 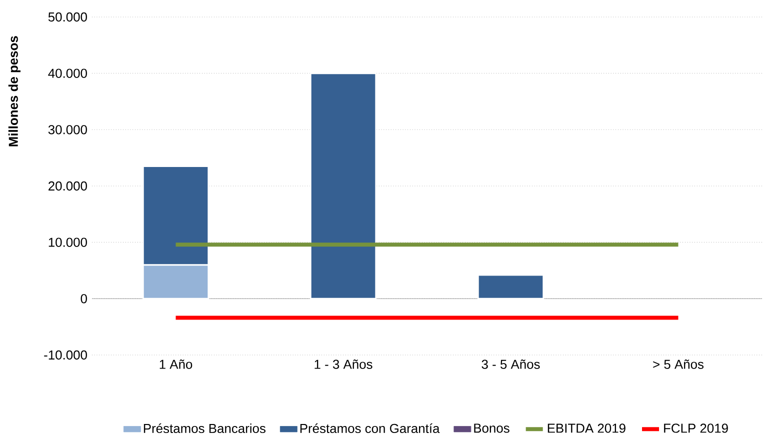 What do you see at coordinates (343, 364) in the screenshot?
I see `x-tick-label: 1 - 3 Años` at bounding box center [343, 364].